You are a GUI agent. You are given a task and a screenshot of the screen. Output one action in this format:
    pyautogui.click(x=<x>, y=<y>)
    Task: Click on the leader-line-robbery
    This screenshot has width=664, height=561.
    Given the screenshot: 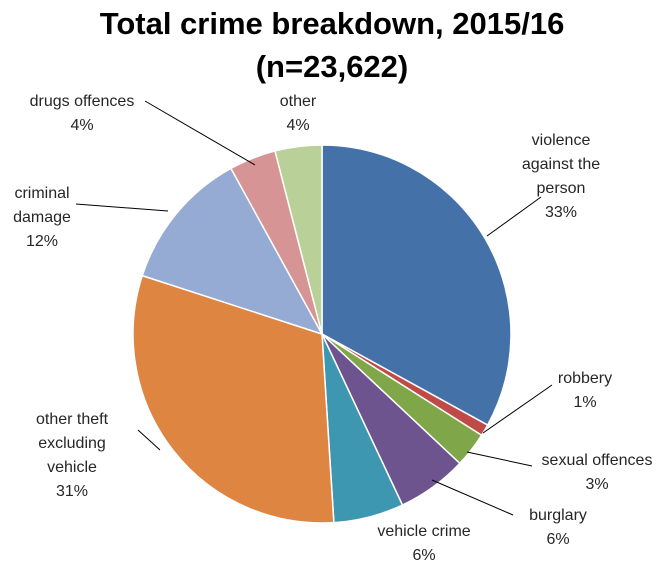 What is the action you would take?
    pyautogui.click(x=517, y=409)
    